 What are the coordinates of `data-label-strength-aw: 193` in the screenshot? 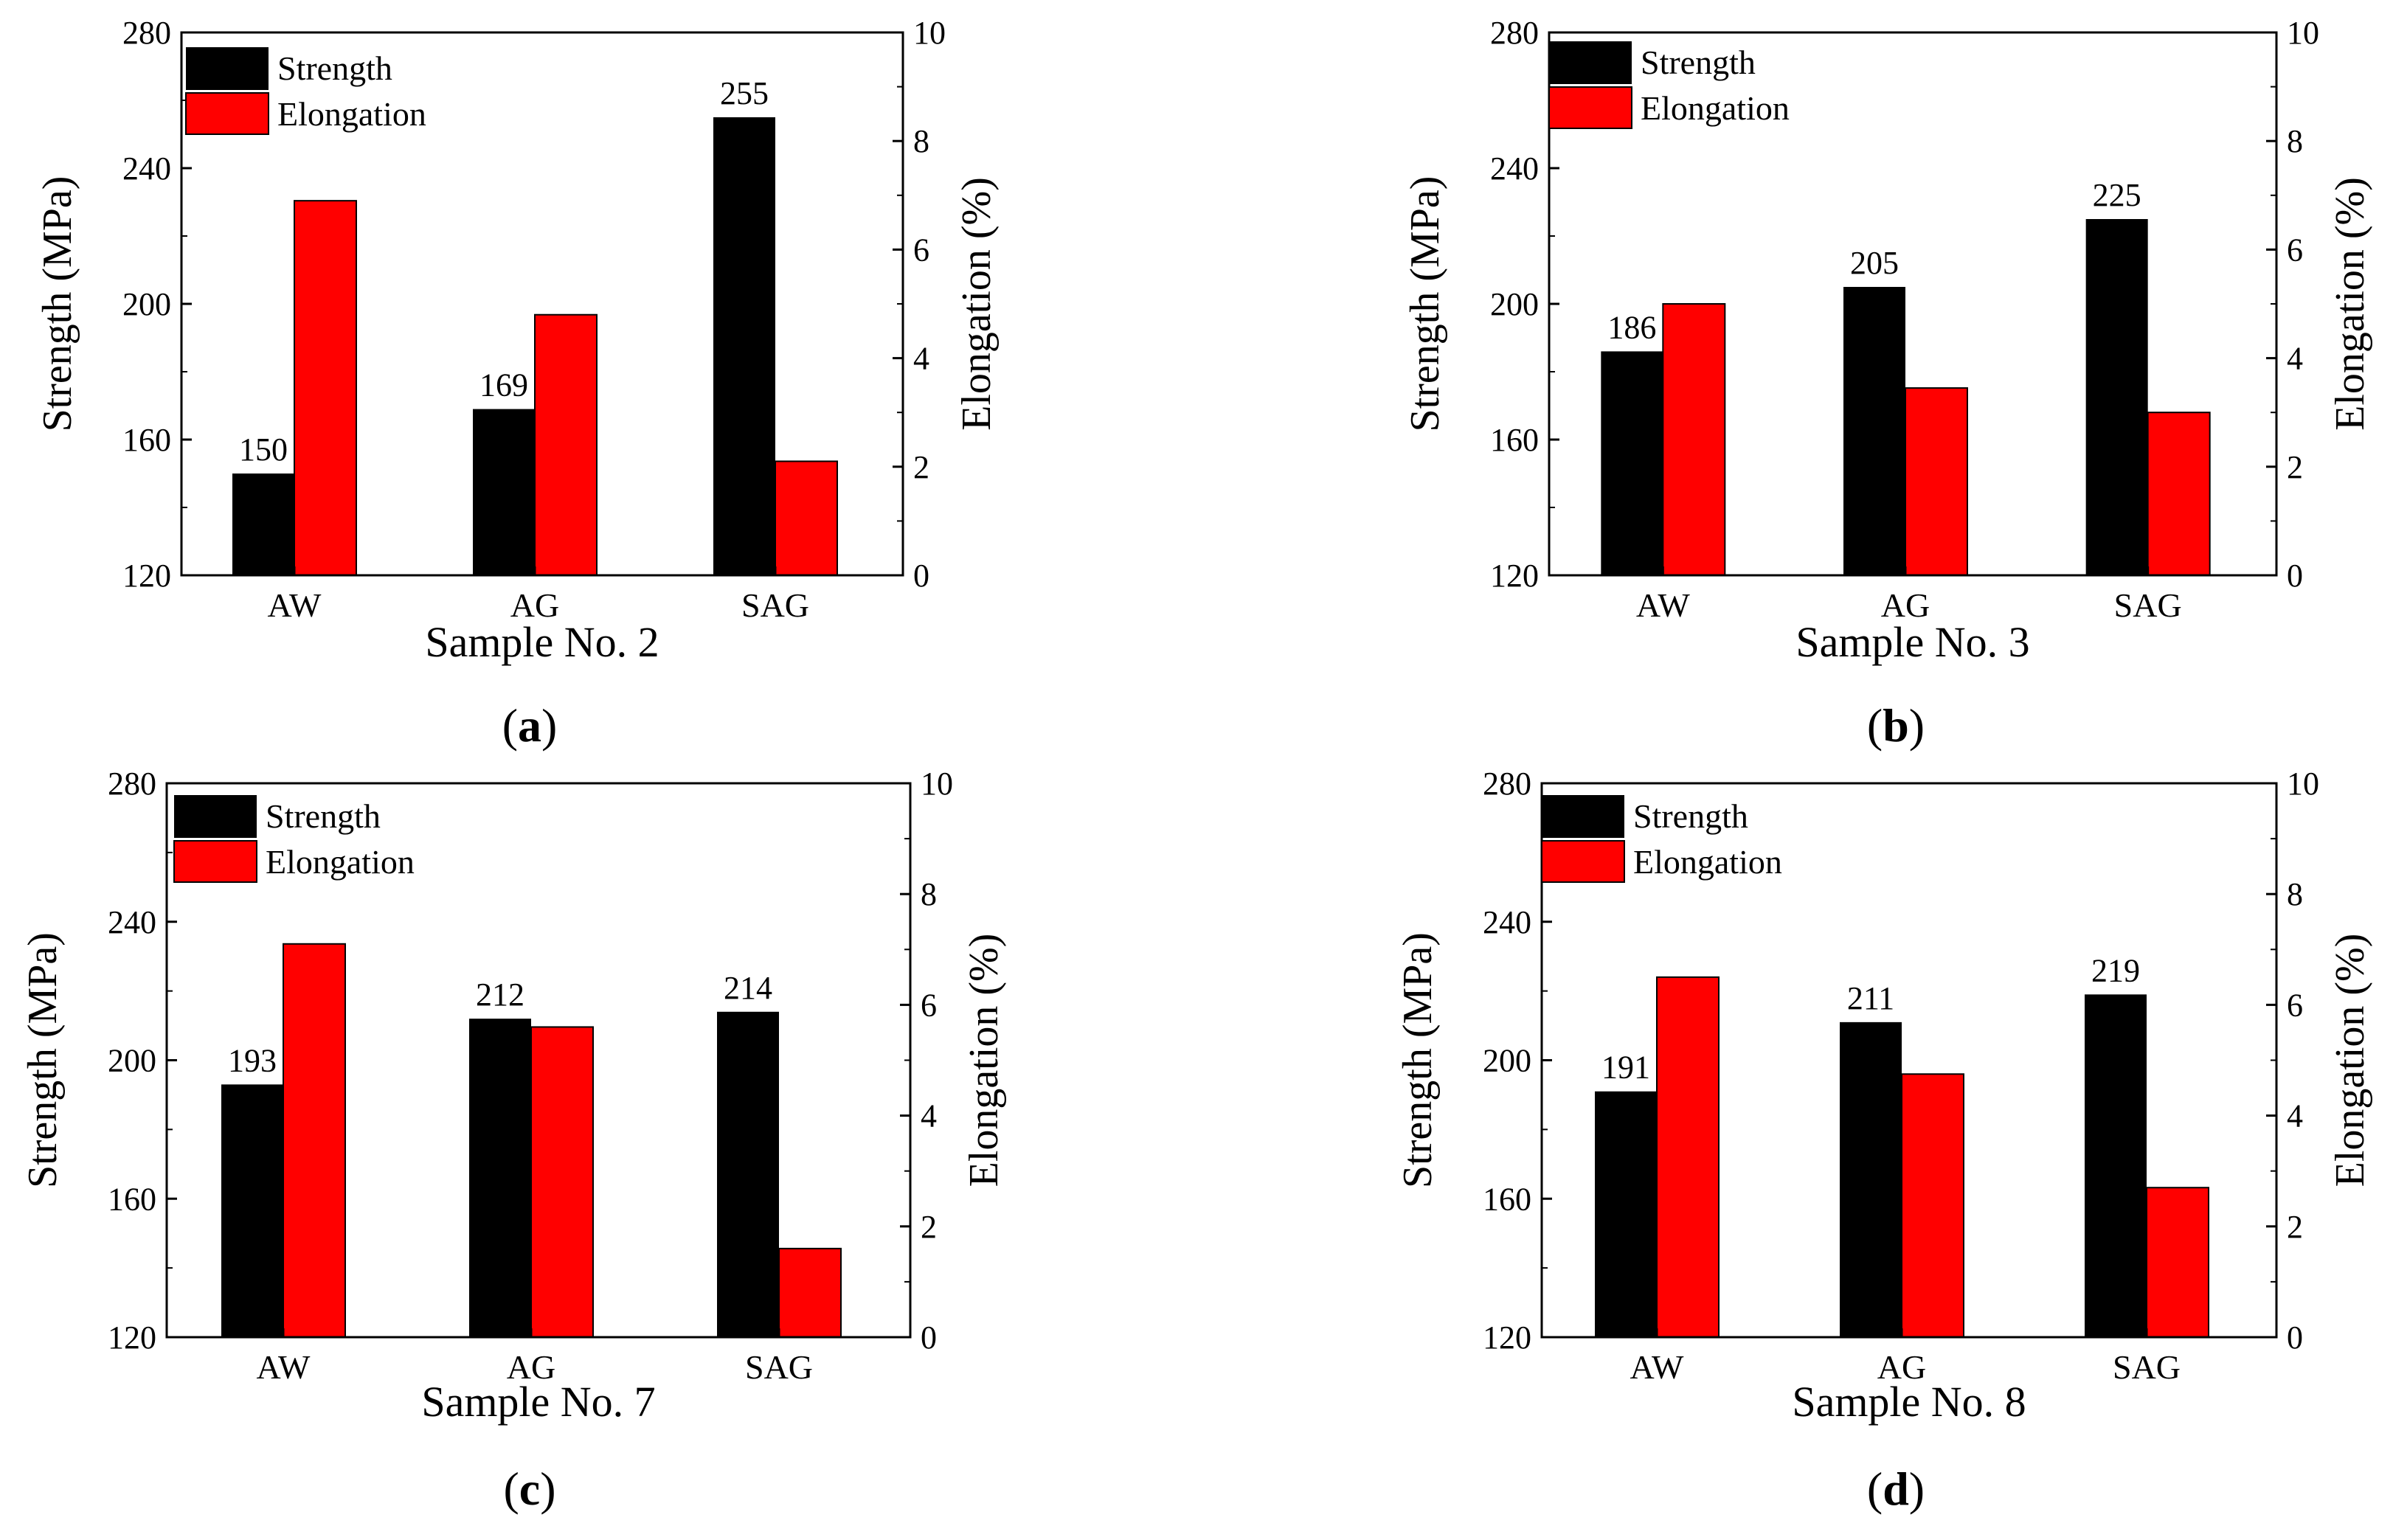 It's located at (252, 1060).